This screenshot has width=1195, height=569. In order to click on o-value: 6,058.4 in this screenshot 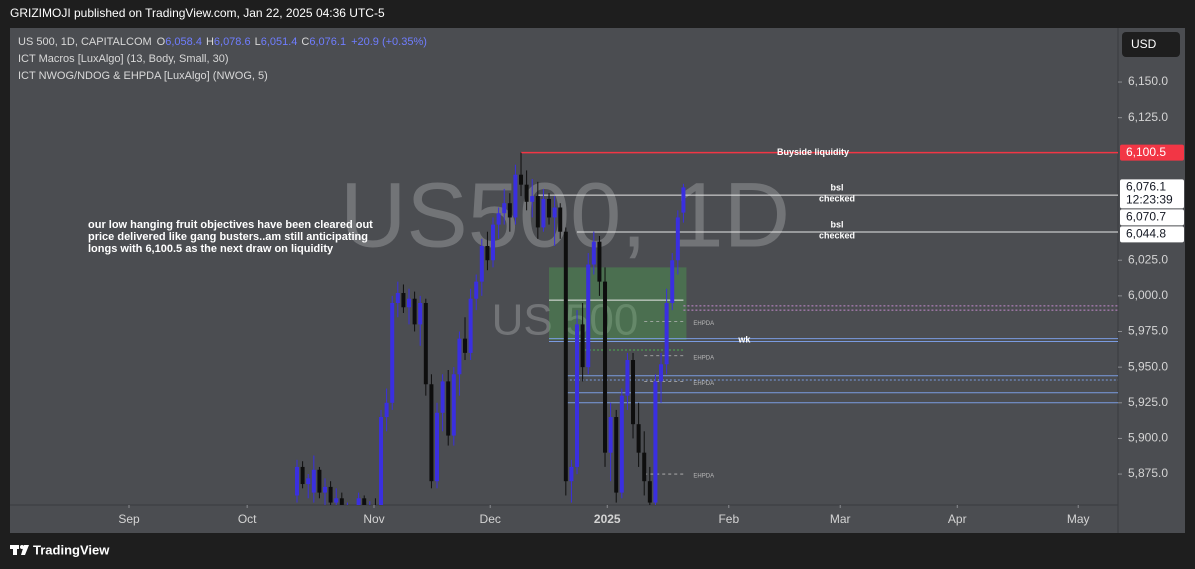, I will do `click(183, 42)`.